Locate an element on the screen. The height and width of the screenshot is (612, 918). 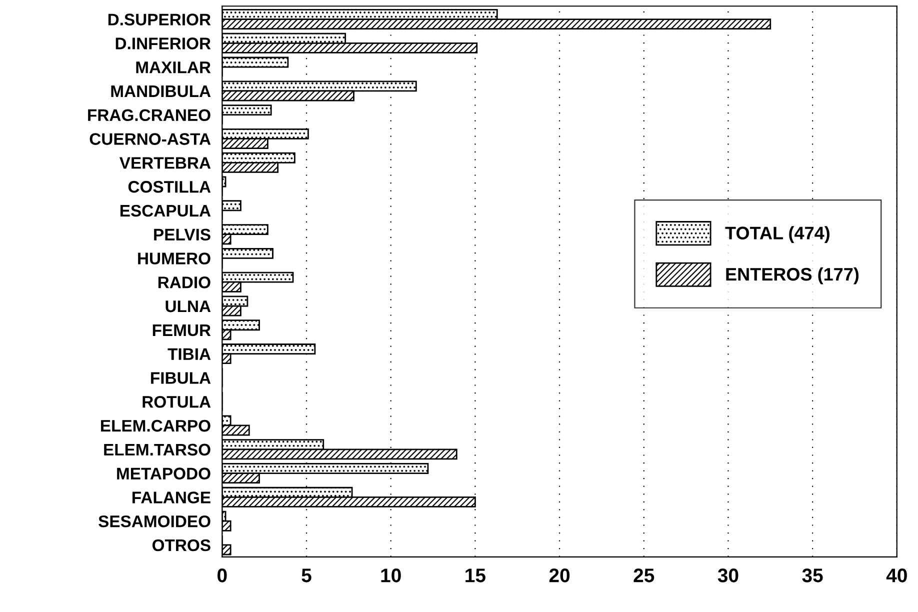
y-tick-label: D.SUPERIOR is located at coordinates (159, 20).